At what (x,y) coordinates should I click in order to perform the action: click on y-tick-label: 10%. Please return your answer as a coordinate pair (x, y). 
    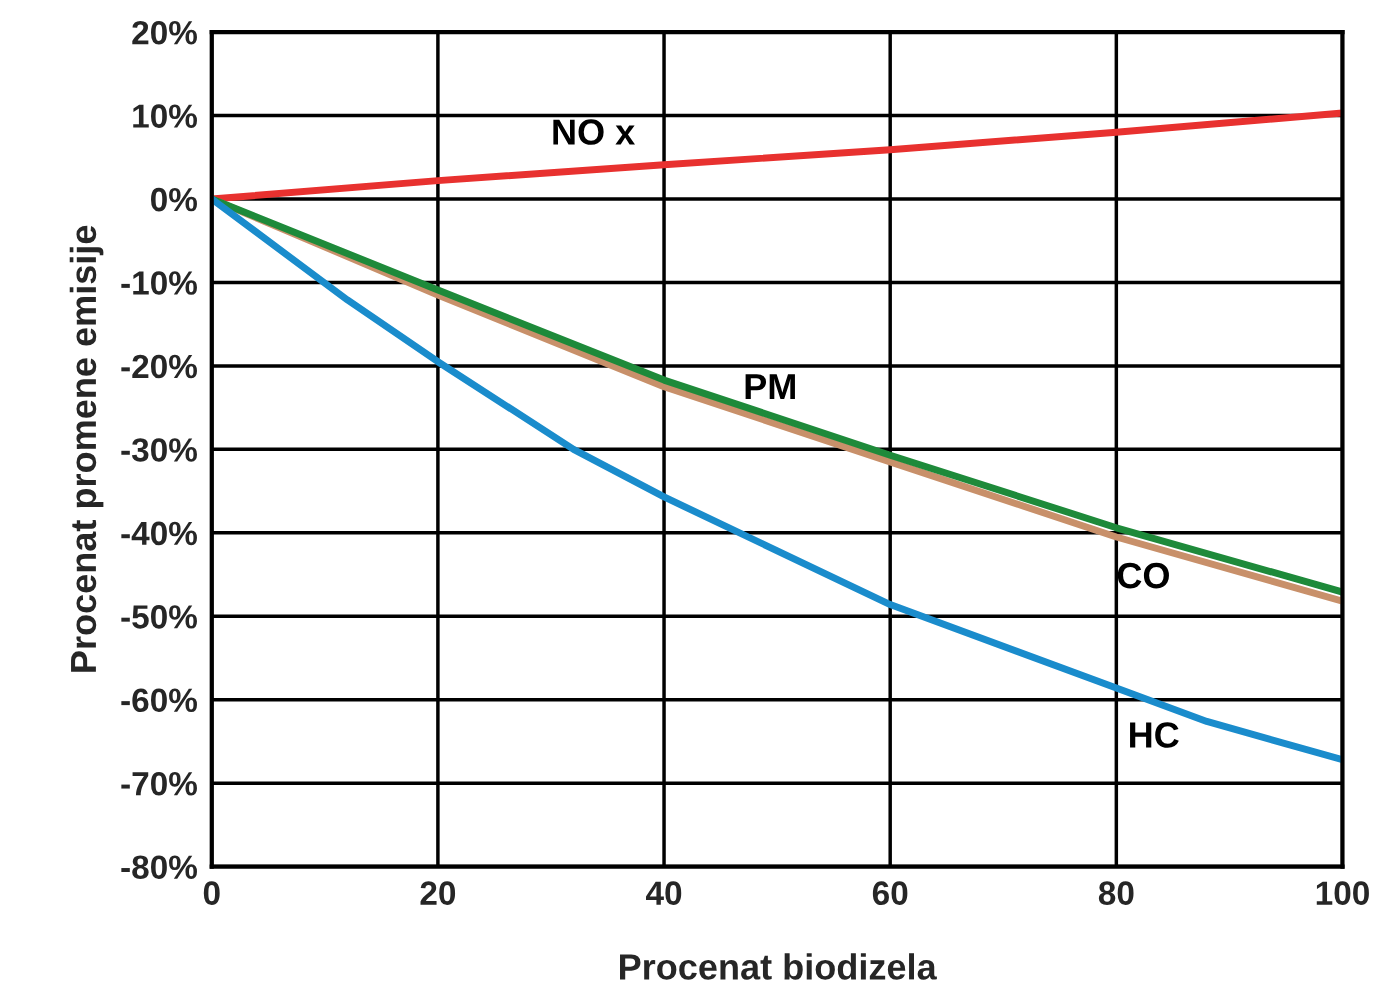
    Looking at the image, I should click on (165, 116).